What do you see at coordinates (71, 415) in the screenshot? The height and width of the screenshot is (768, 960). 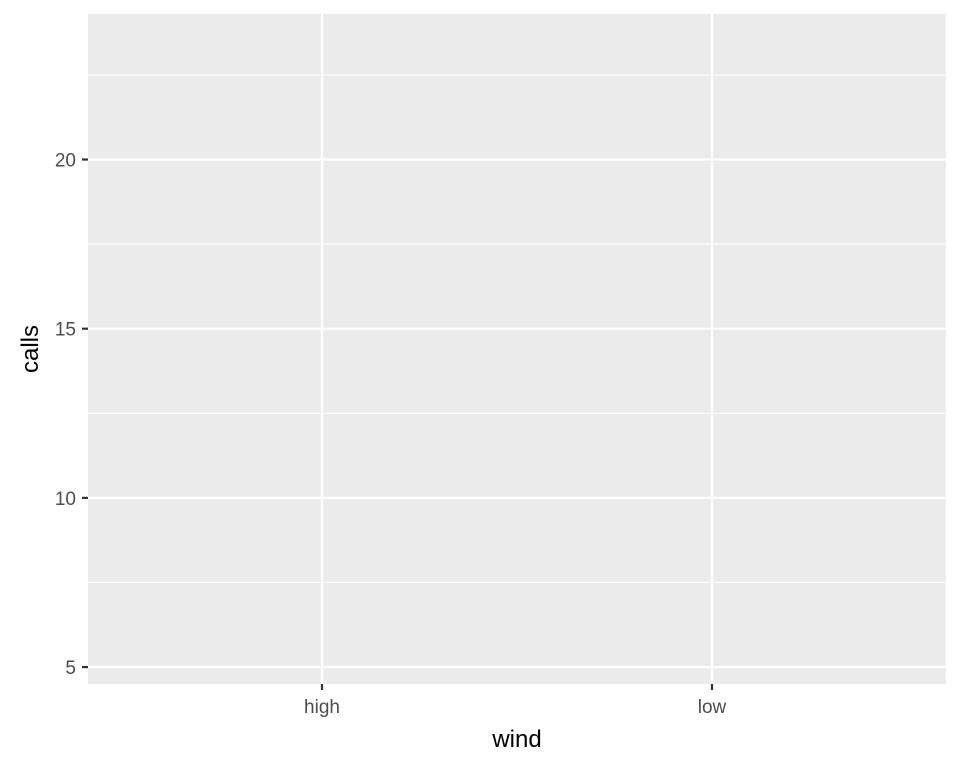 I see `y-axis: 5 10 15 20` at bounding box center [71, 415].